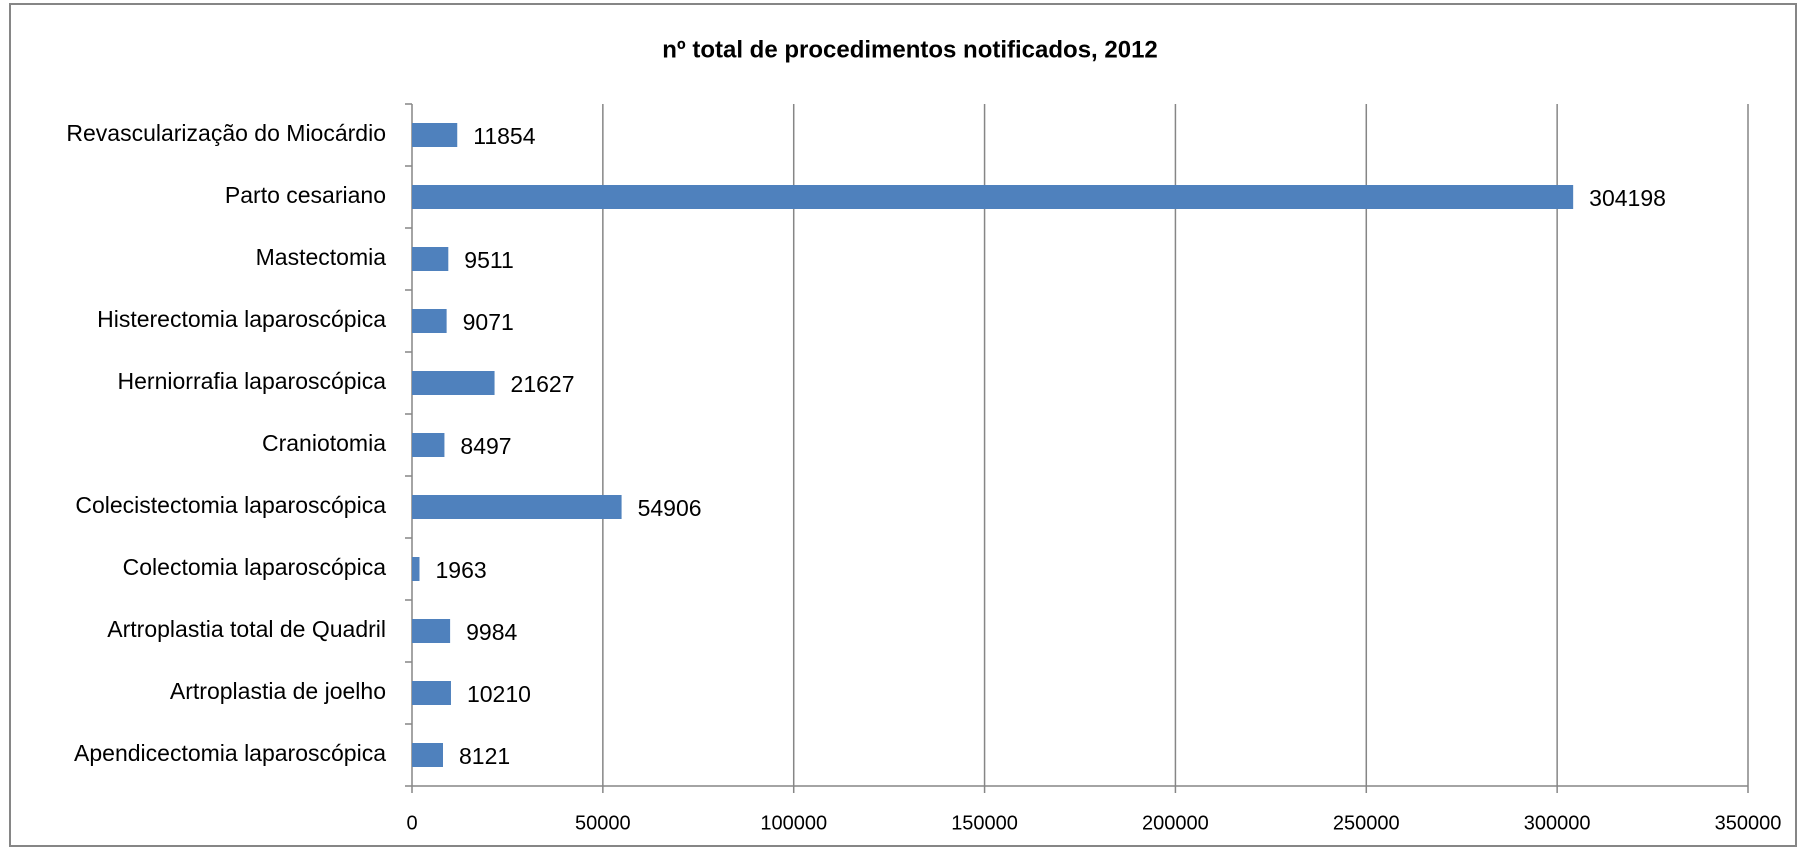  What do you see at coordinates (488, 260) in the screenshot?
I see `data-label: 9511` at bounding box center [488, 260].